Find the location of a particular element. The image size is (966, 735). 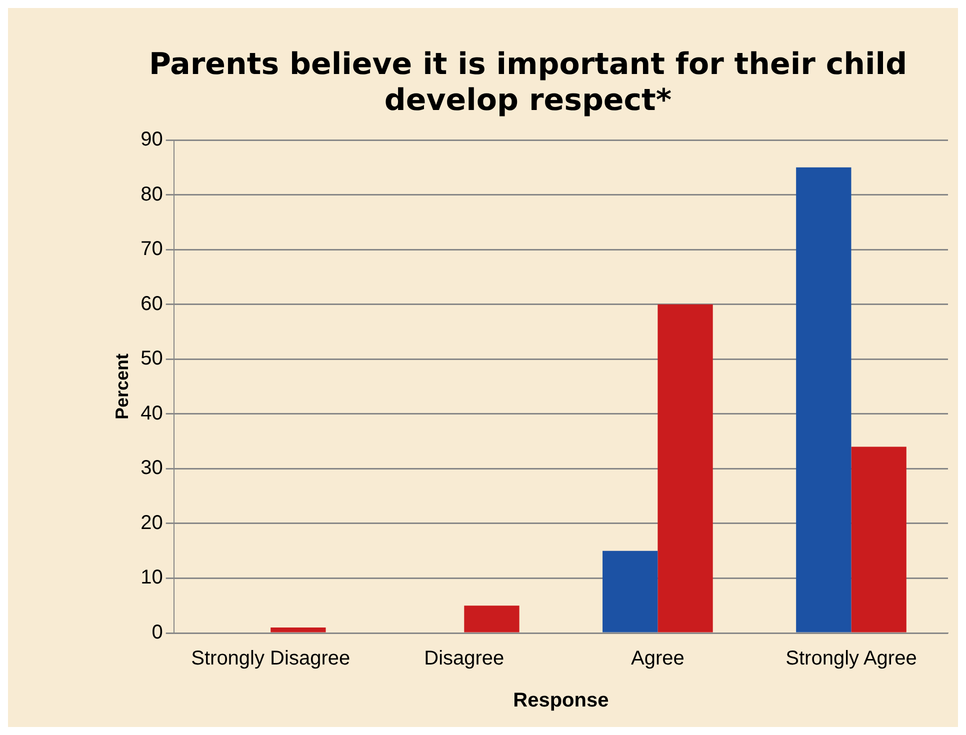

y-tick-label: 20 is located at coordinates (151, 523).